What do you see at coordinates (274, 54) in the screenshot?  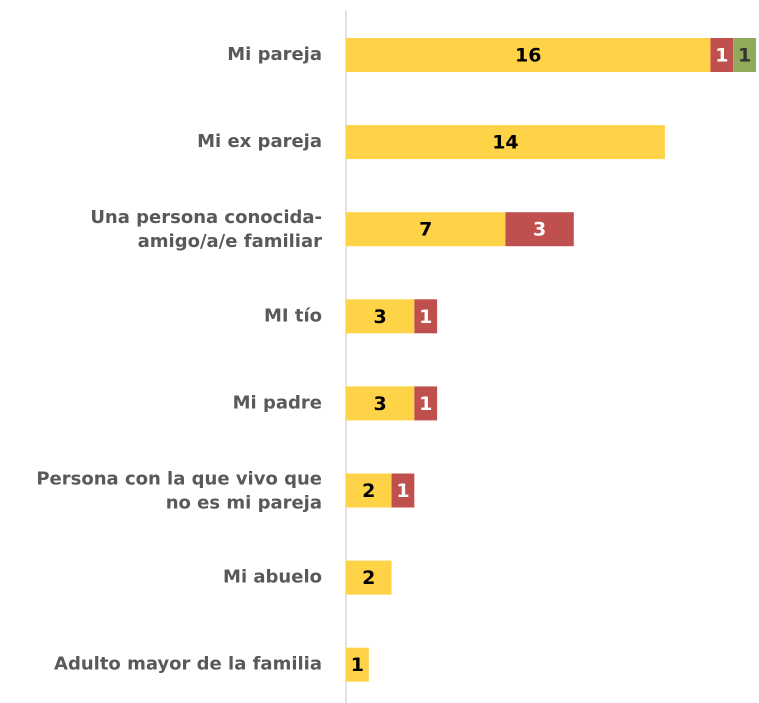 I see `category-label: Mi pareja` at bounding box center [274, 54].